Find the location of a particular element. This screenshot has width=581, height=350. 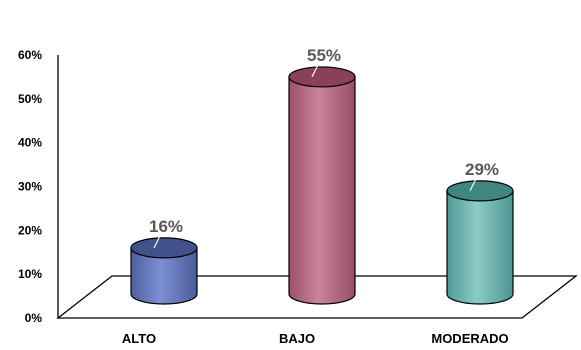

y-tick-label: 30% is located at coordinates (30, 187).